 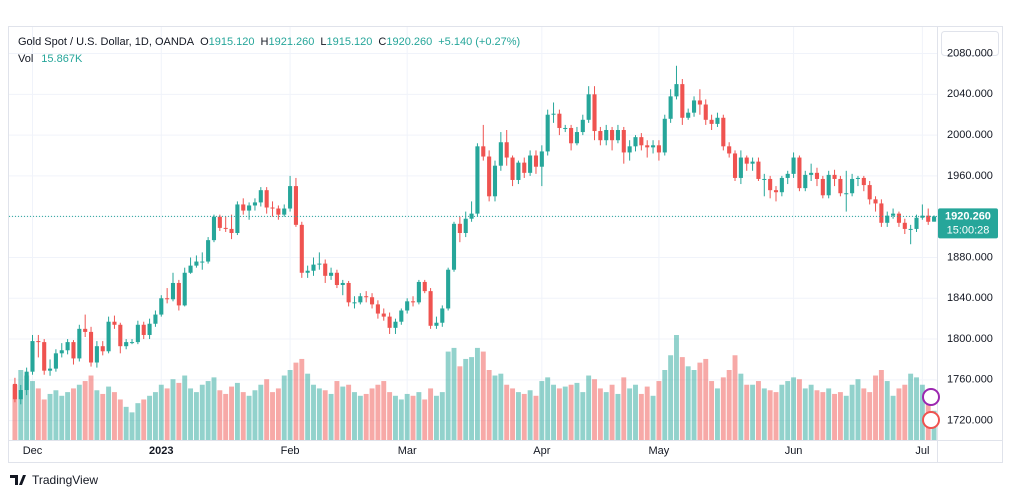 I want to click on logo: TradingView, so click(x=54, y=480).